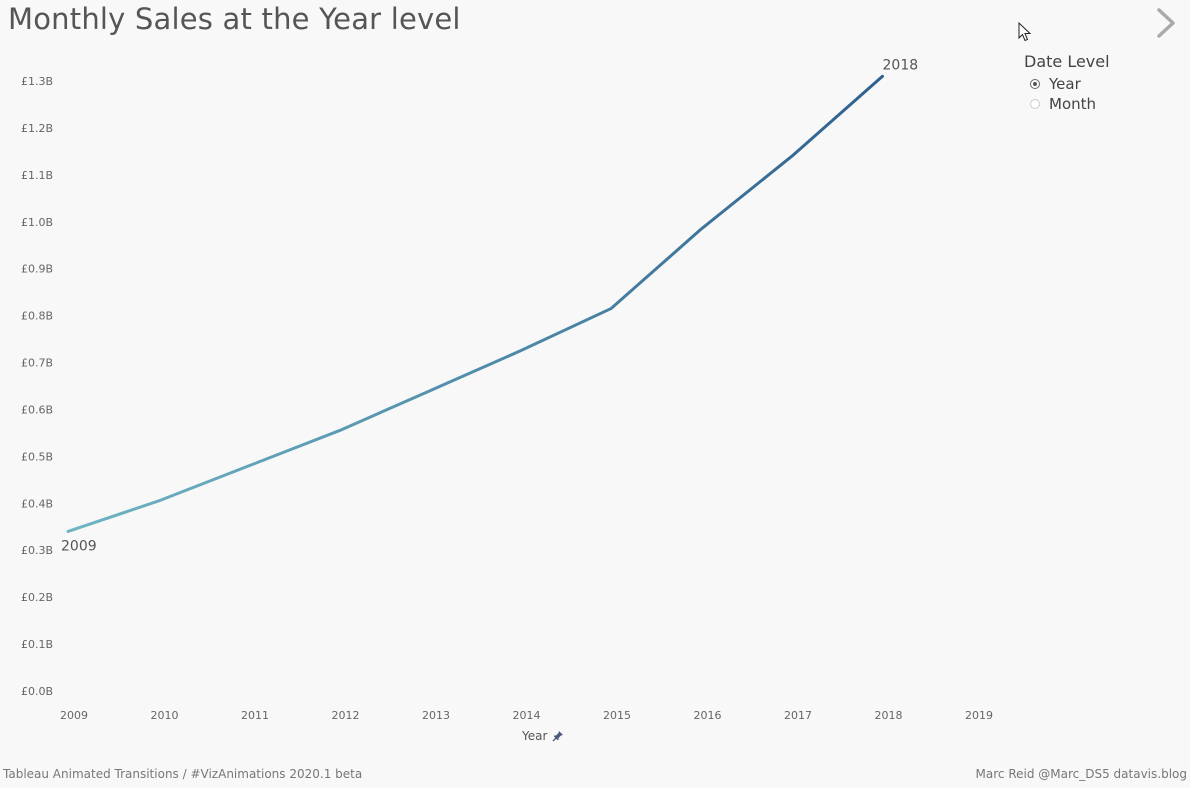  I want to click on y-tick-label: £0.9B, so click(37, 269).